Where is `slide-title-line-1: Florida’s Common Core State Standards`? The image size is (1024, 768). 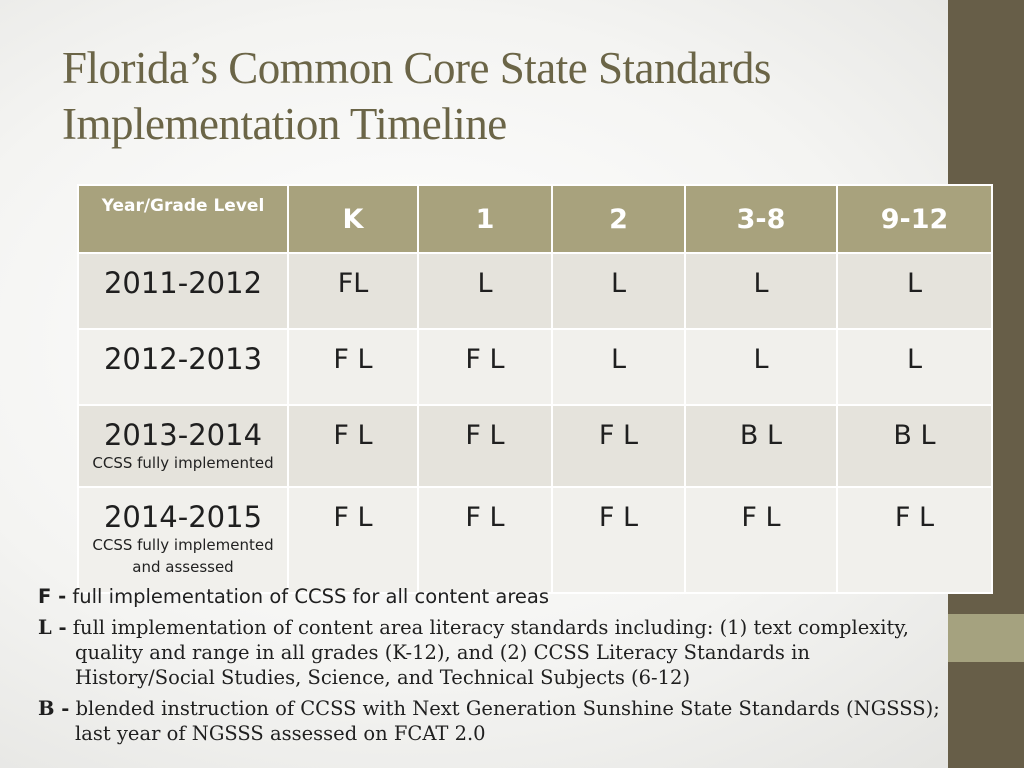
slide-title-line-1: Florida’s Common Core State Standards is located at coordinates (416, 68).